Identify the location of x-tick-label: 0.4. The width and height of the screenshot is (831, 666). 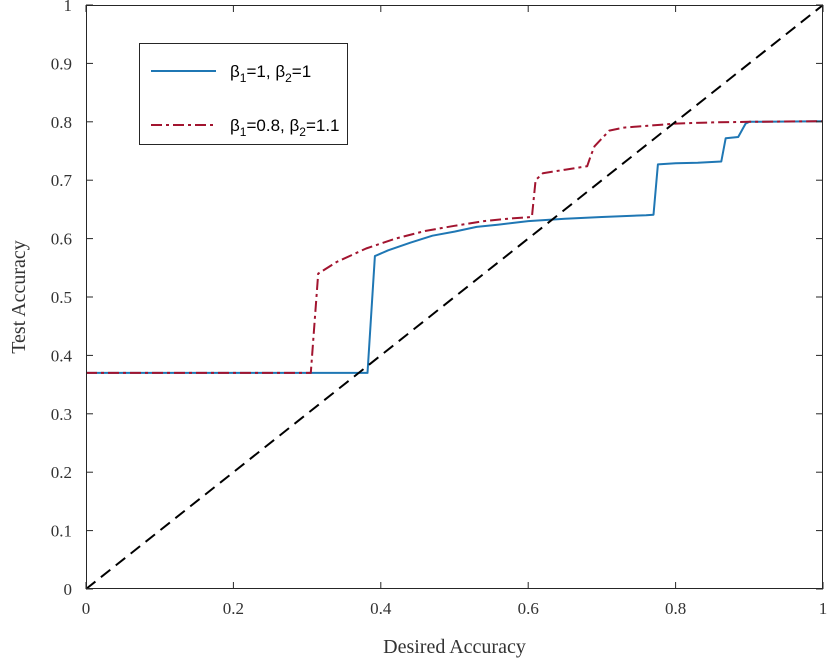
(381, 608).